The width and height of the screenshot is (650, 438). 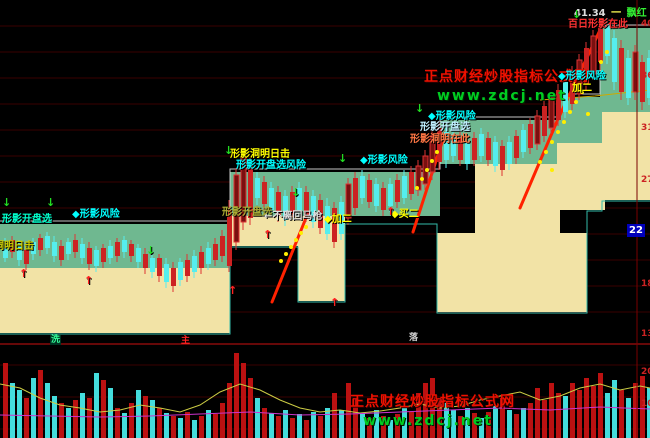 What do you see at coordinates (636, 230) in the screenshot?
I see `current-price-tag: 22` at bounding box center [636, 230].